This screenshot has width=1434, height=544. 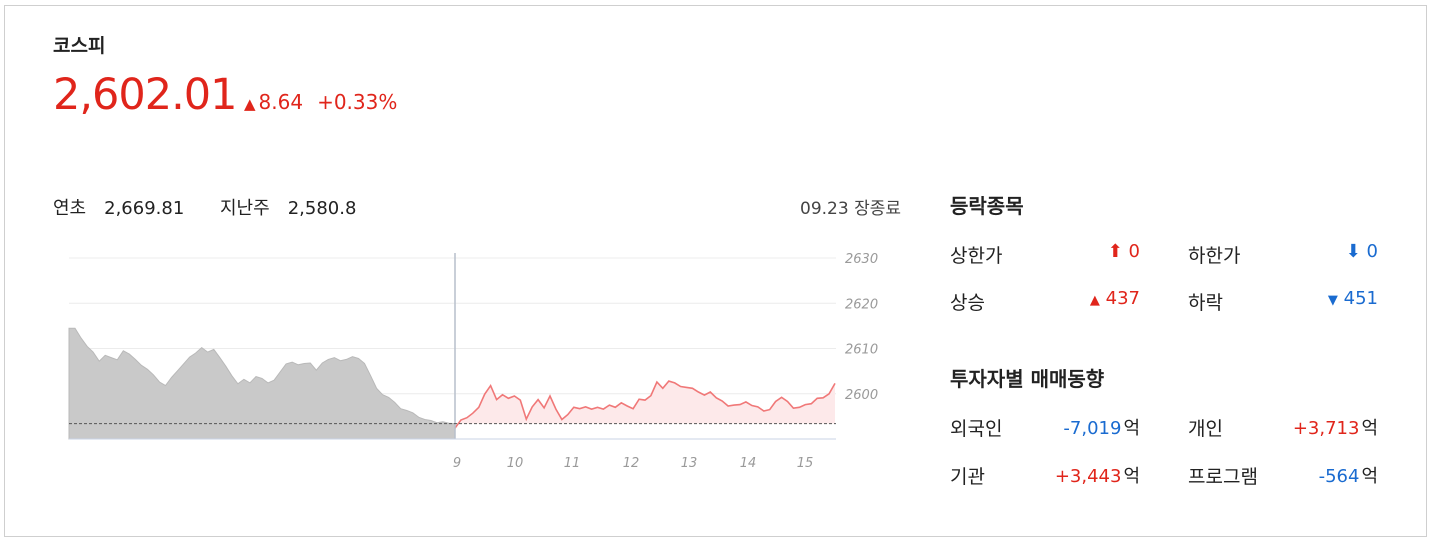 I want to click on lower-limit-label: 하한가, so click(x=1214, y=256).